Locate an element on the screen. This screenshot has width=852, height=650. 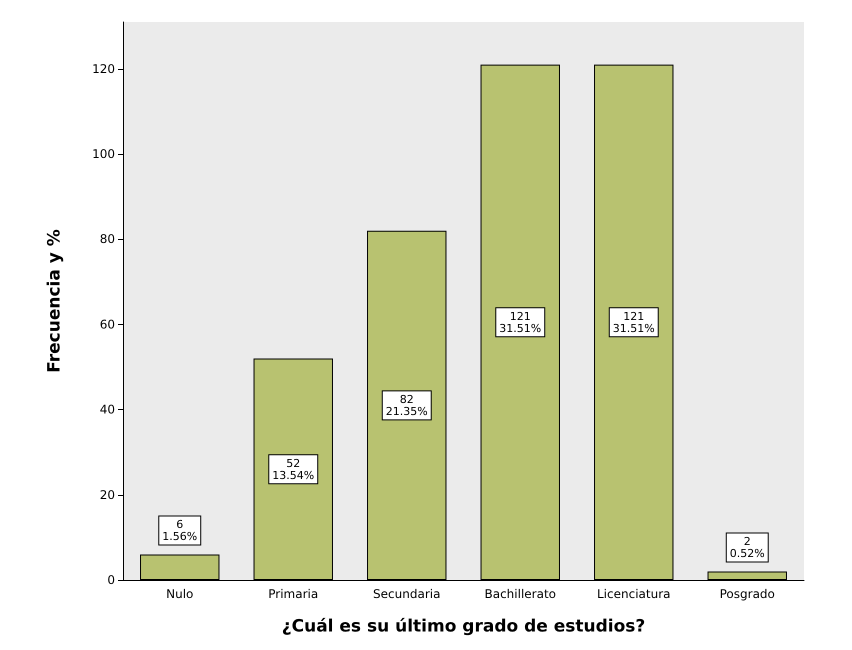
data-label: 2 0.52% is located at coordinates (747, 547).